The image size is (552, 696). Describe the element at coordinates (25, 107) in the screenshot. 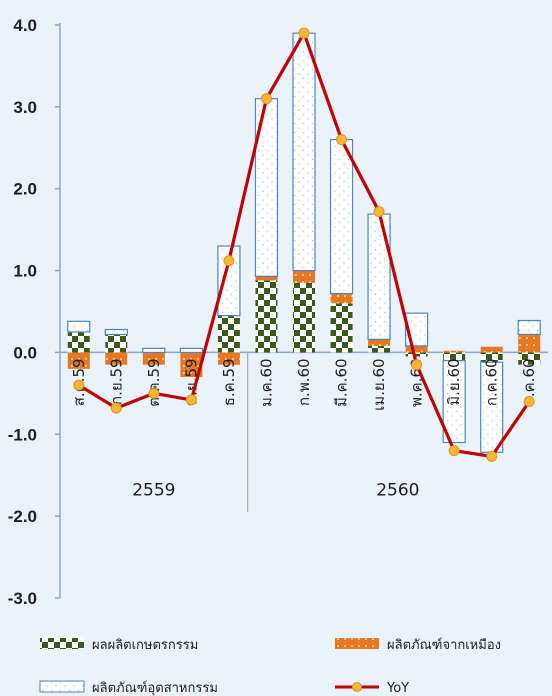

I see `y-tick-label: 3.0` at that location.